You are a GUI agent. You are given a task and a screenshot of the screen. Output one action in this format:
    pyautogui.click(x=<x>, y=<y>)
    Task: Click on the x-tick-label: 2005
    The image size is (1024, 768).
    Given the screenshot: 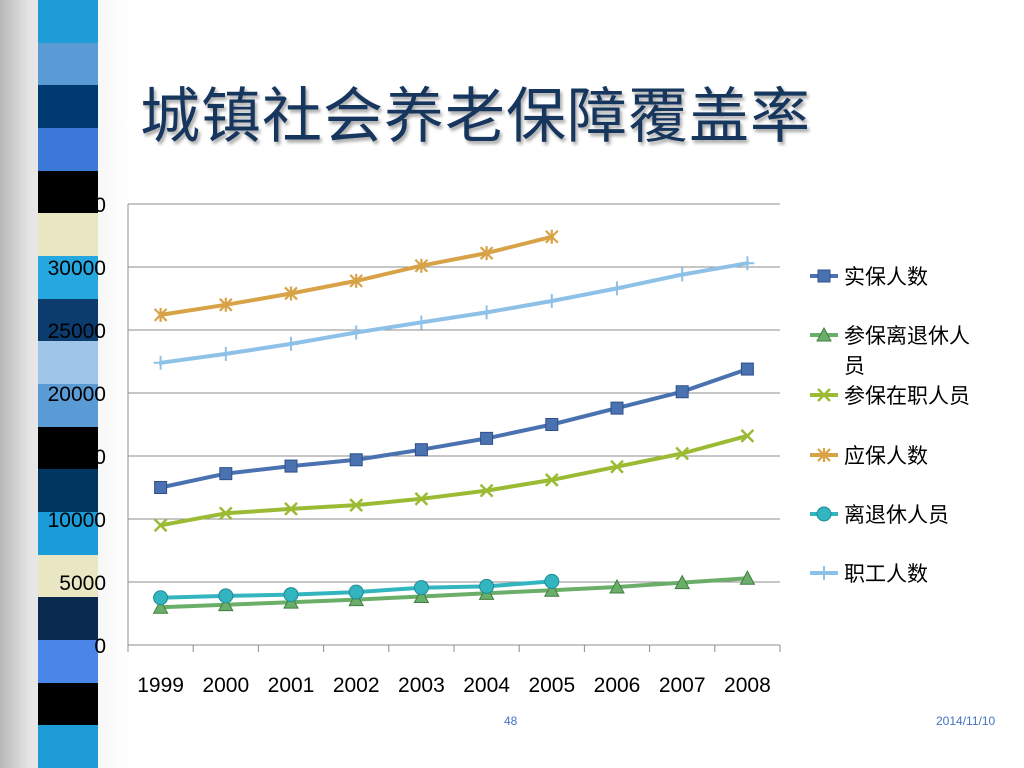 What is the action you would take?
    pyautogui.click(x=551, y=685)
    